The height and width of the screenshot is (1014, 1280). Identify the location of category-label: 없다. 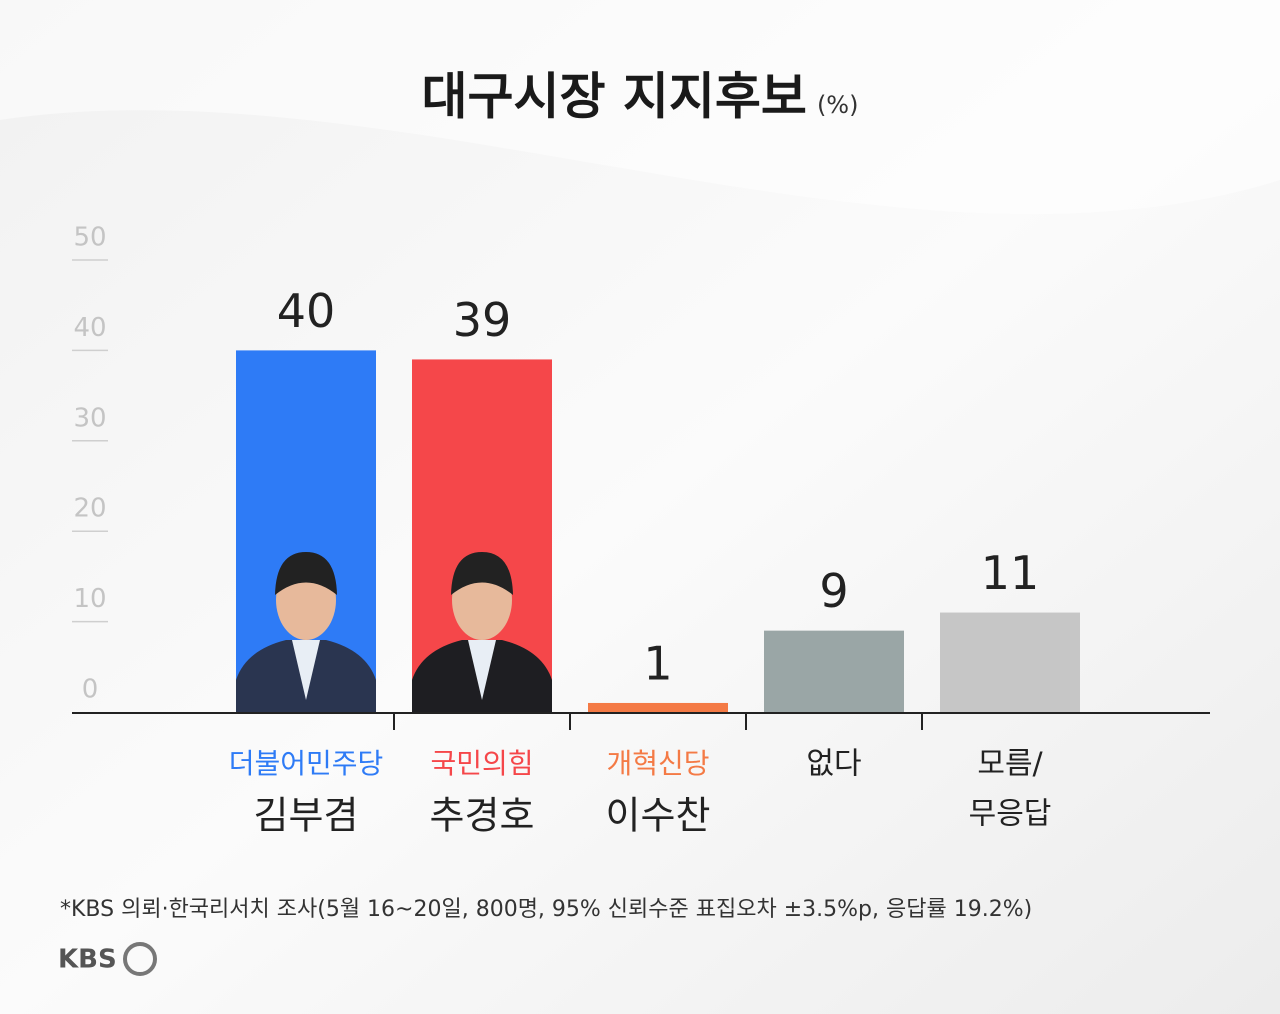
(833, 764).